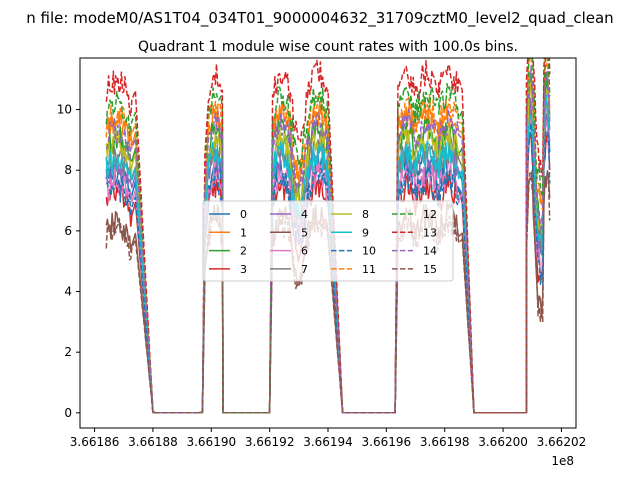 Image resolution: width=640 pixels, height=480 pixels. What do you see at coordinates (243, 232) in the screenshot?
I see `legend-label-1: 1` at bounding box center [243, 232].